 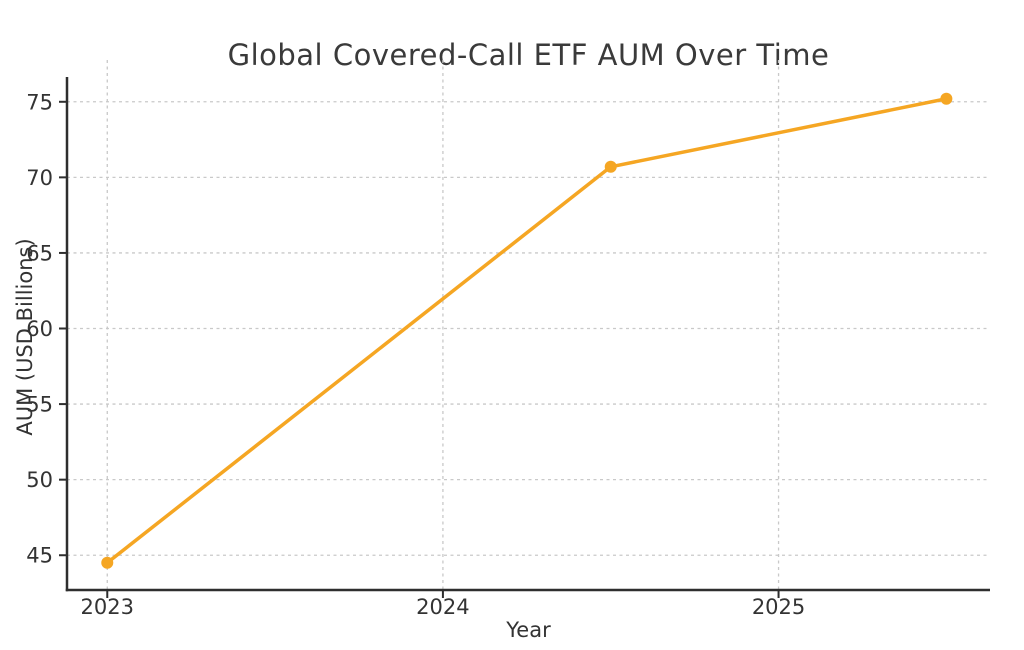 What do you see at coordinates (39, 405) in the screenshot?
I see `y-tick-label: 55` at bounding box center [39, 405].